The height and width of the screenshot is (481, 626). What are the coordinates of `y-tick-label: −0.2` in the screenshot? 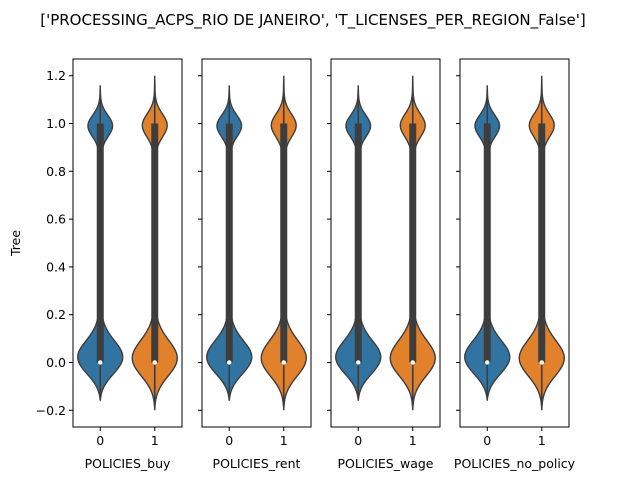 It's located at (51, 410).